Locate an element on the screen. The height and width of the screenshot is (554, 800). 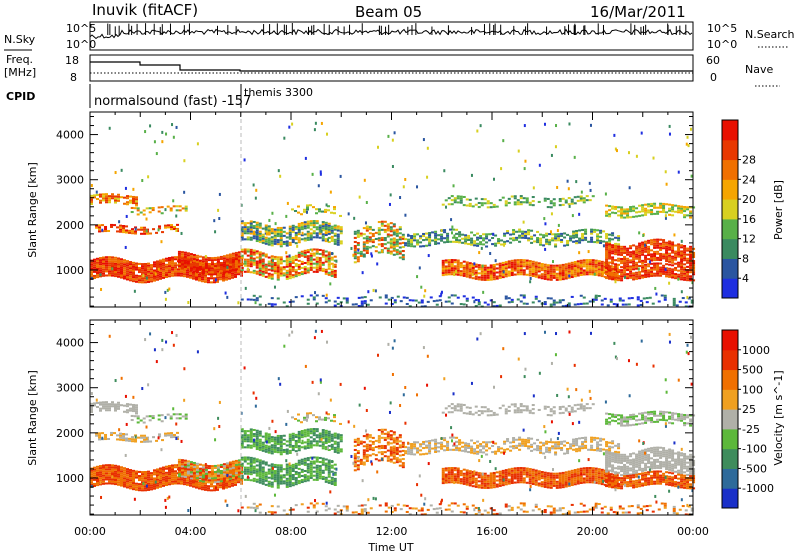
power-ylabel: Slant Range [km] is located at coordinates (32, 210).